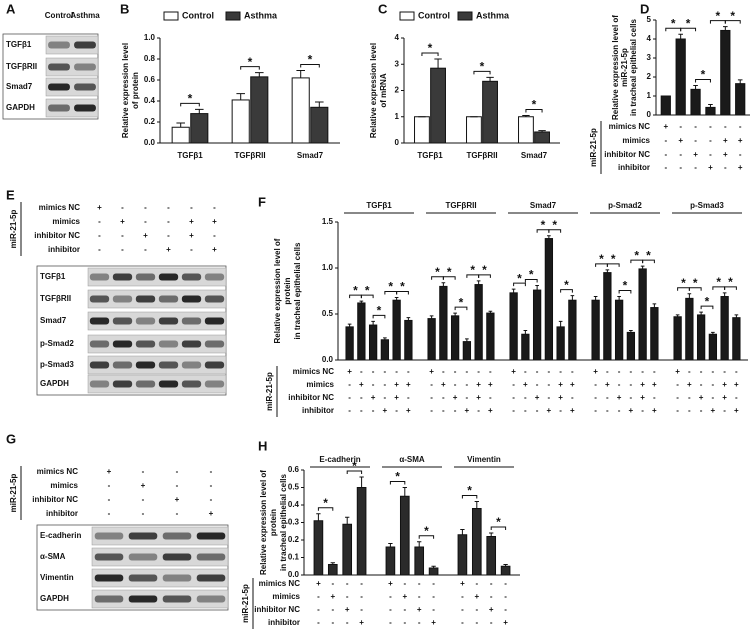 The image size is (753, 635). What do you see at coordinates (20, 107) in the screenshot?
I see `protein-label: GAPDH` at bounding box center [20, 107].